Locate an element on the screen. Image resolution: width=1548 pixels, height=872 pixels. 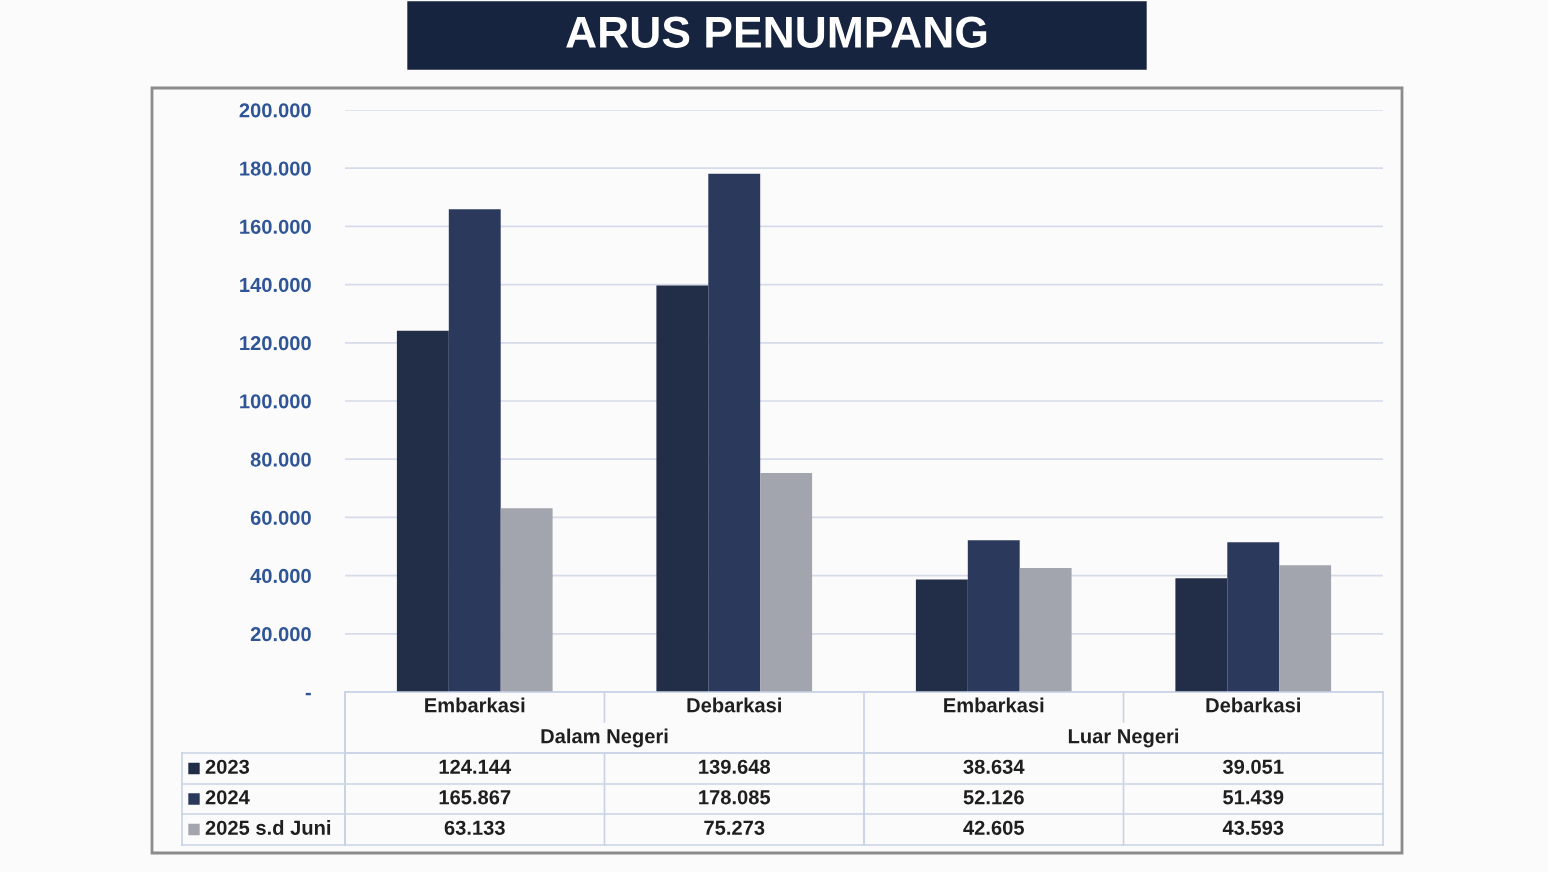
data-label: 178.085 is located at coordinates (735, 797).